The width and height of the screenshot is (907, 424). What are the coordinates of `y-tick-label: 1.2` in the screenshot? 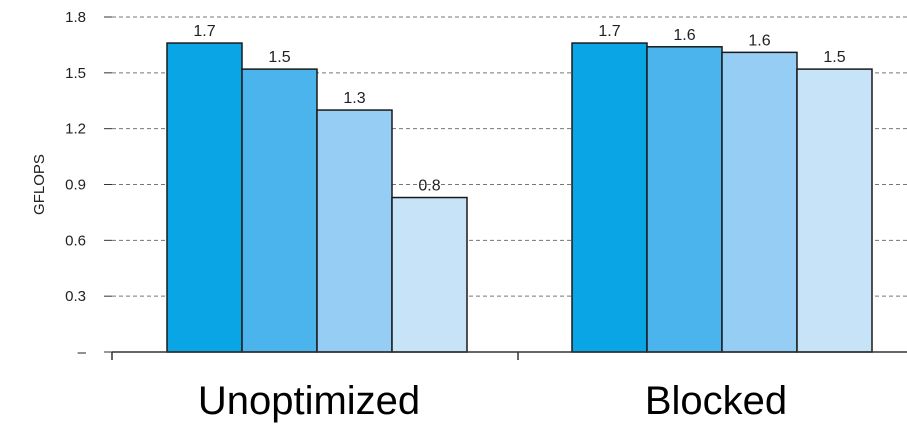 It's located at (75, 129).